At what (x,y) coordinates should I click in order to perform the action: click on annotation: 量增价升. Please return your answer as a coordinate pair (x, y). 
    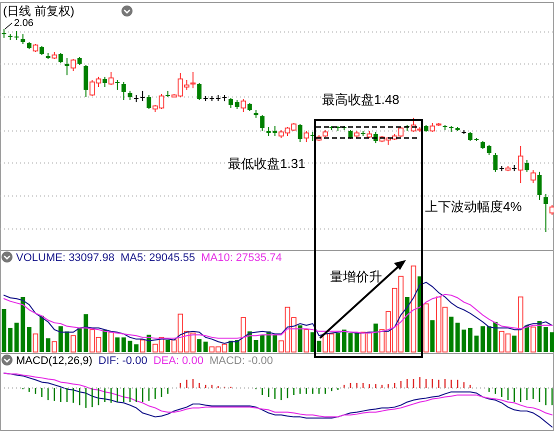
    Looking at the image, I should click on (356, 276).